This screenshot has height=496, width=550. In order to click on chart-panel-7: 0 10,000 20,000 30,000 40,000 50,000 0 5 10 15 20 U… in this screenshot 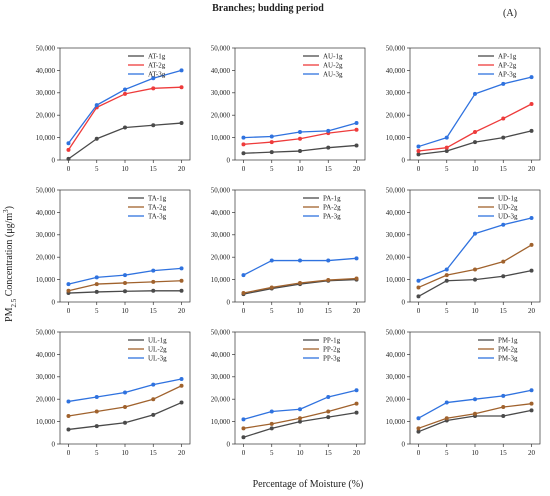, I will do `click(113, 392)`.